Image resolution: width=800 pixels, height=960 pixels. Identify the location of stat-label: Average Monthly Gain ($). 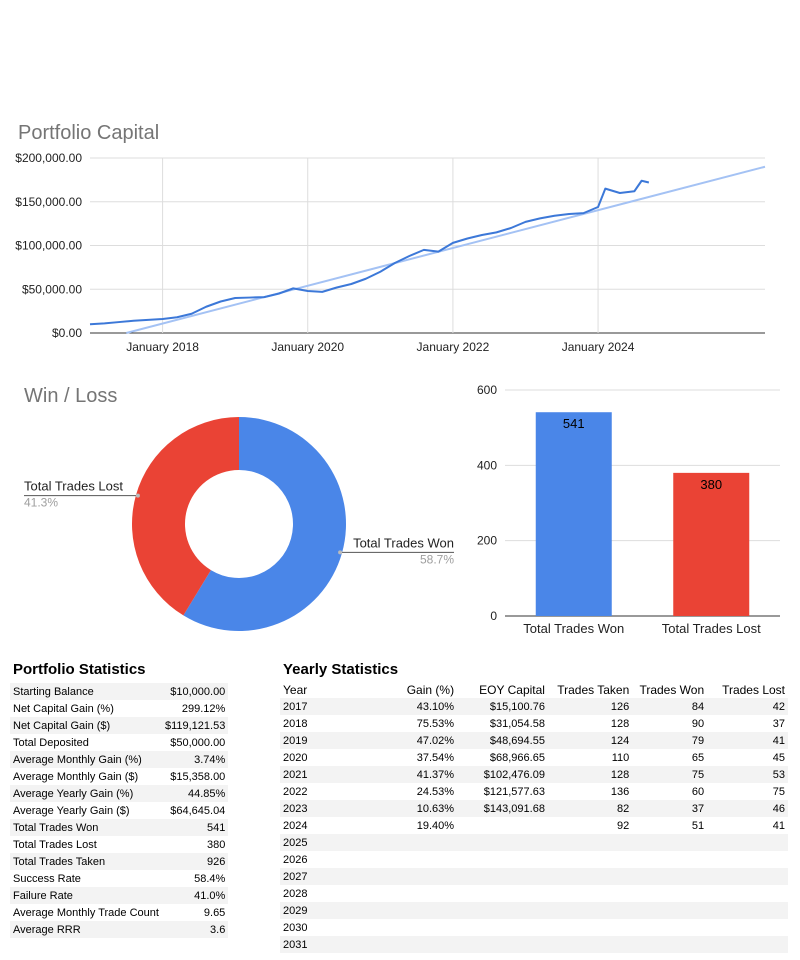
(76, 776).